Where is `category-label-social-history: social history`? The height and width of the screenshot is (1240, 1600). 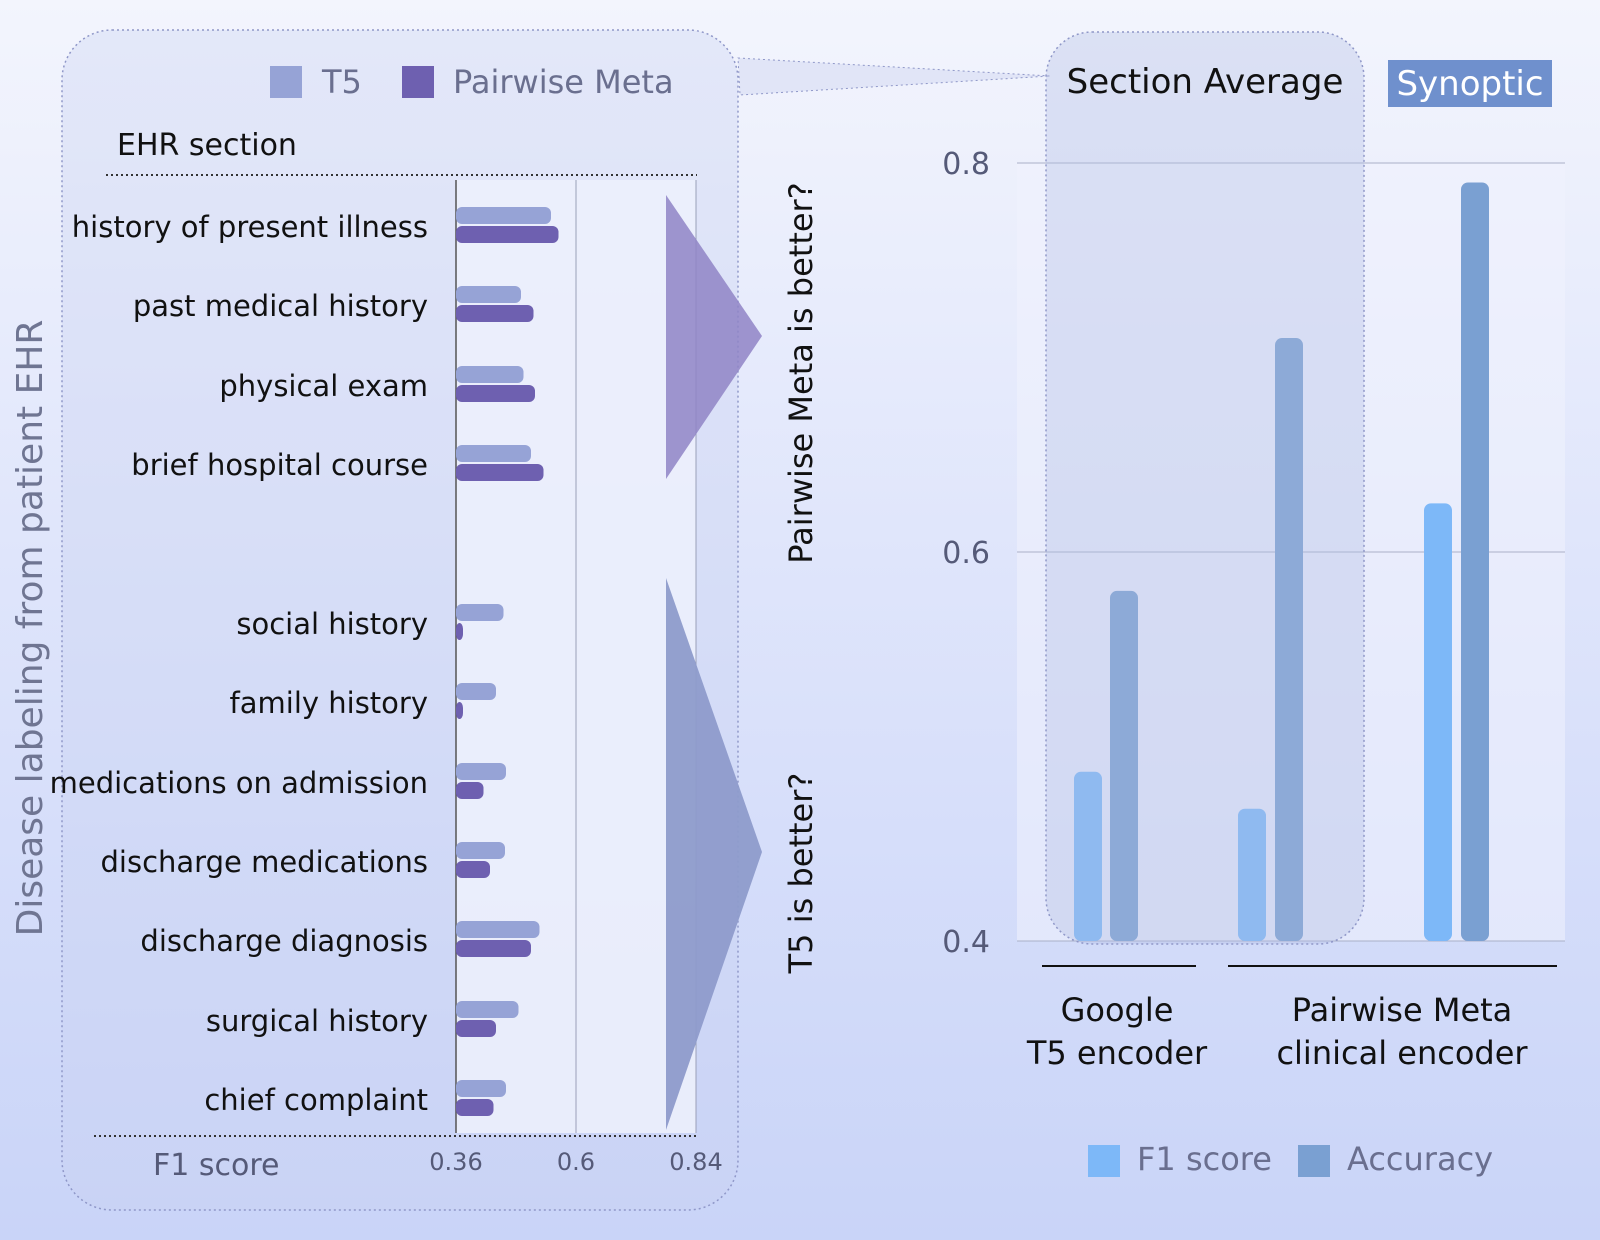
category-label-social-history: social history is located at coordinates (332, 624).